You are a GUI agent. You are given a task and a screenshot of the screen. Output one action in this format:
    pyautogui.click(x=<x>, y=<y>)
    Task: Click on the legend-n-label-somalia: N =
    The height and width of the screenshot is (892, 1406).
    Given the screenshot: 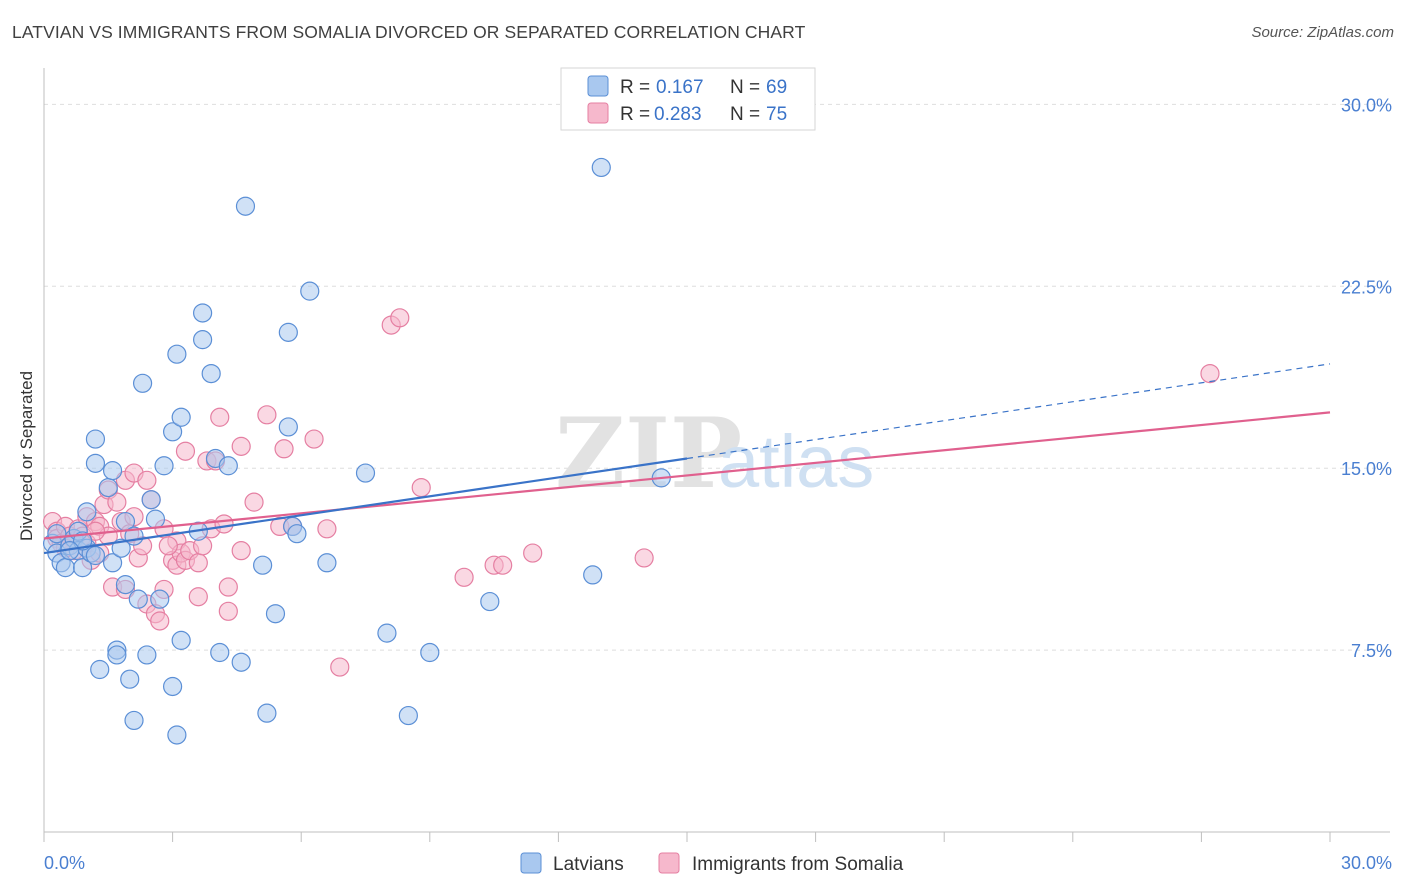 What is the action you would take?
    pyautogui.click(x=745, y=114)
    